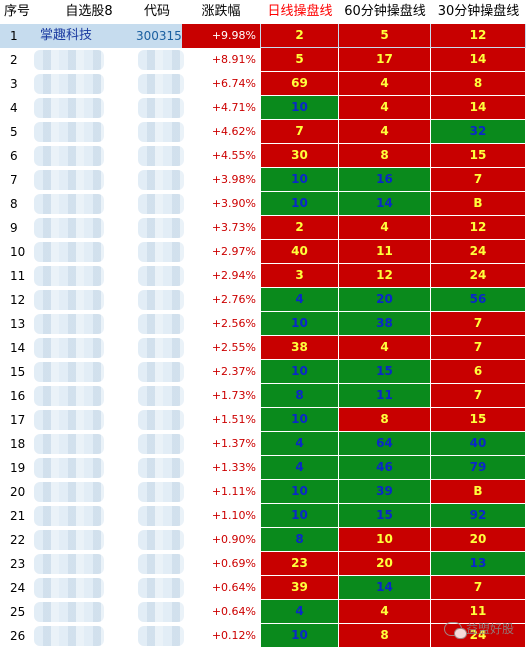 The width and height of the screenshot is (526, 651). What do you see at coordinates (18, 588) in the screenshot?
I see `row-seq: 24` at bounding box center [18, 588].